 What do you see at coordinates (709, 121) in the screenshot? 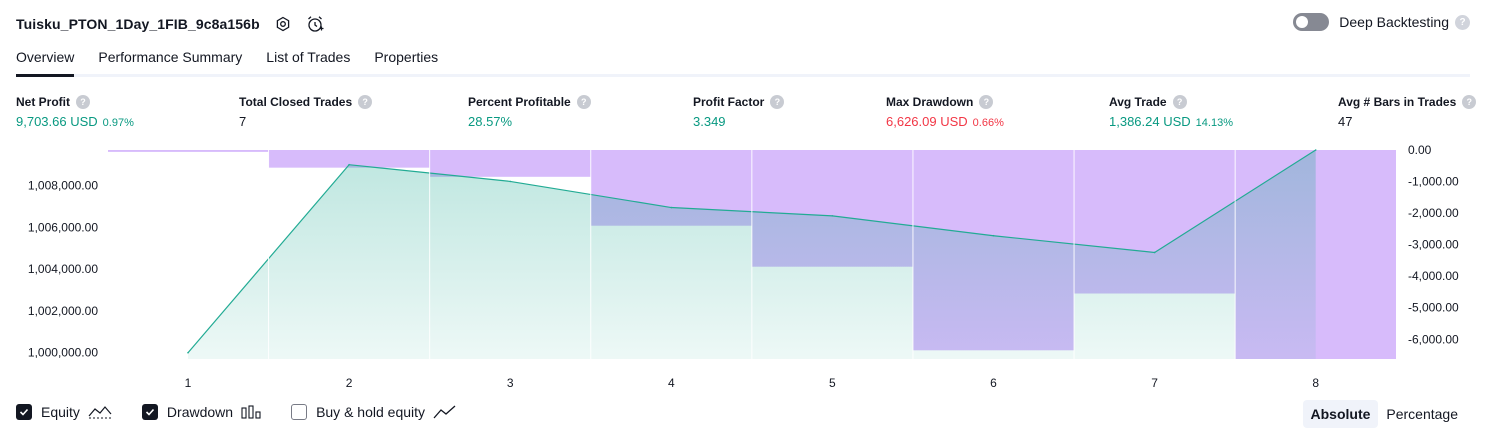
I see `metric-value: 3.349` at bounding box center [709, 121].